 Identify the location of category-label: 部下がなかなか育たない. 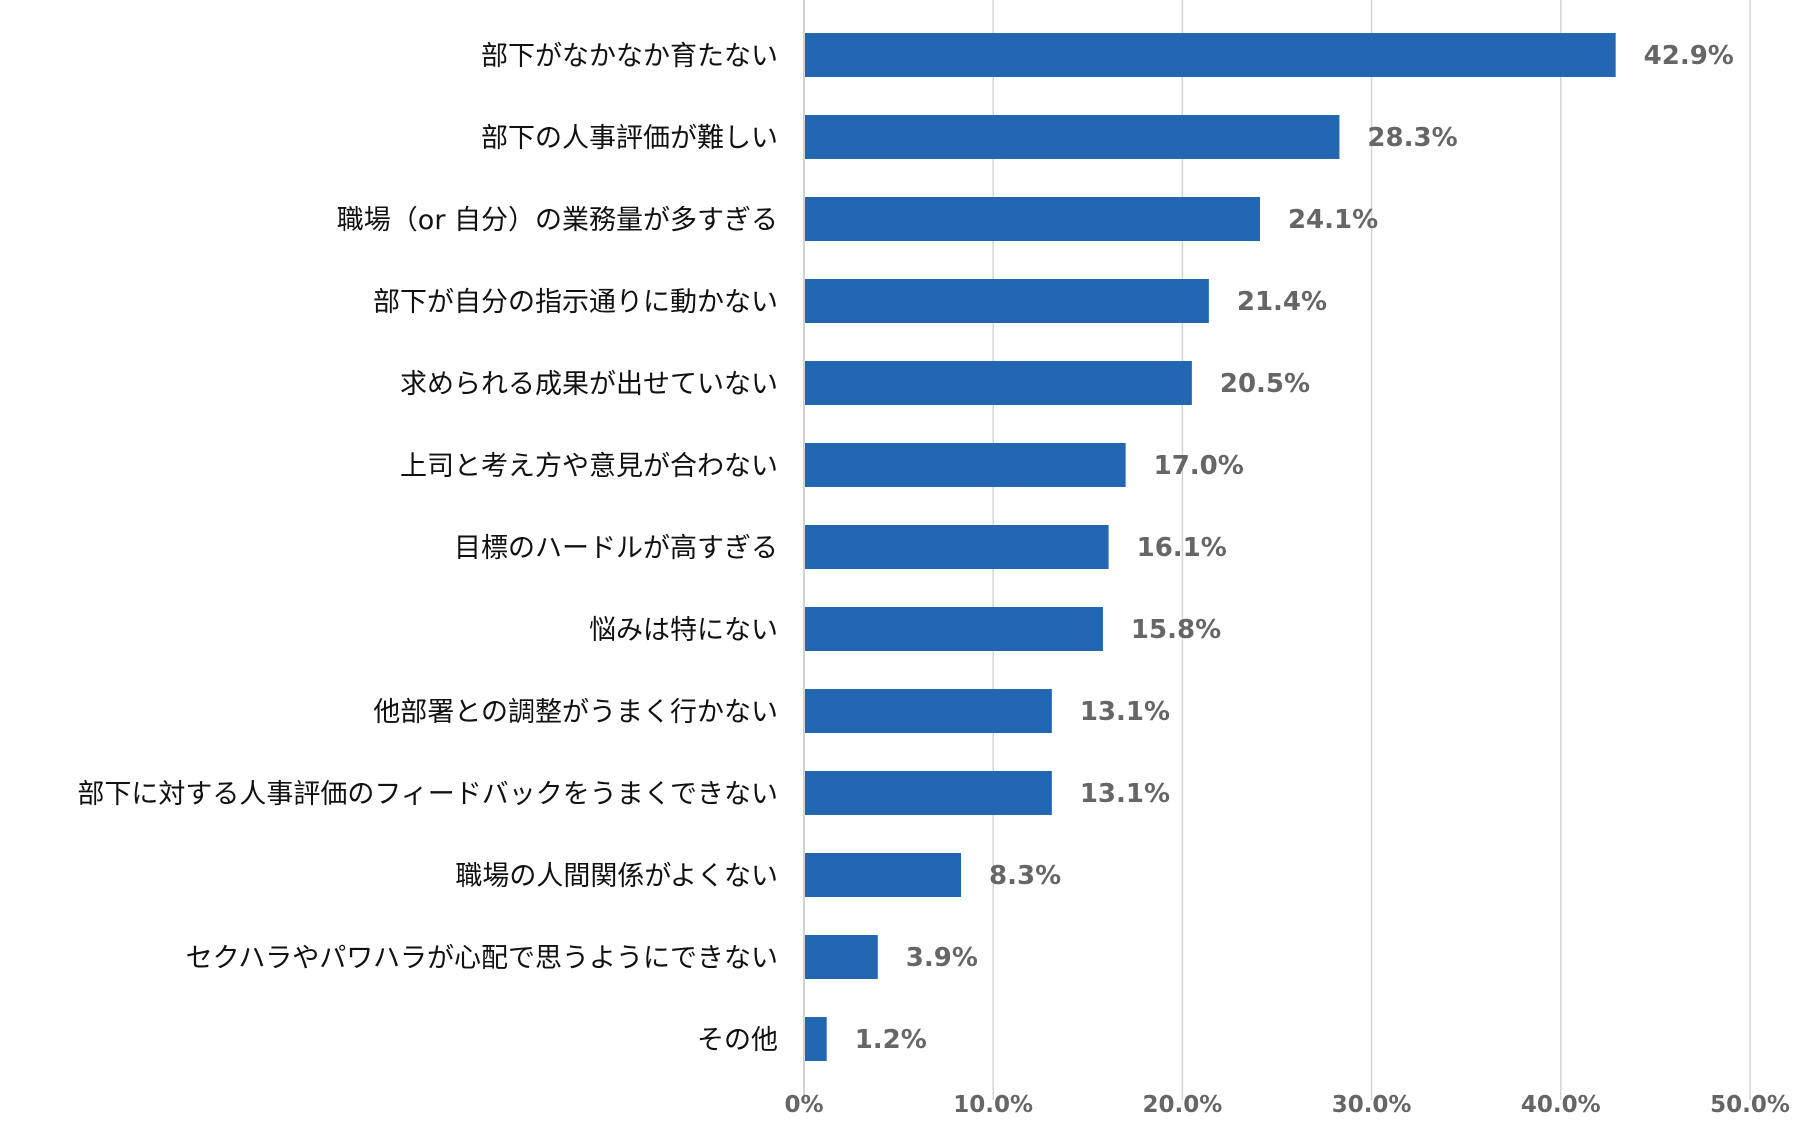
(629, 56).